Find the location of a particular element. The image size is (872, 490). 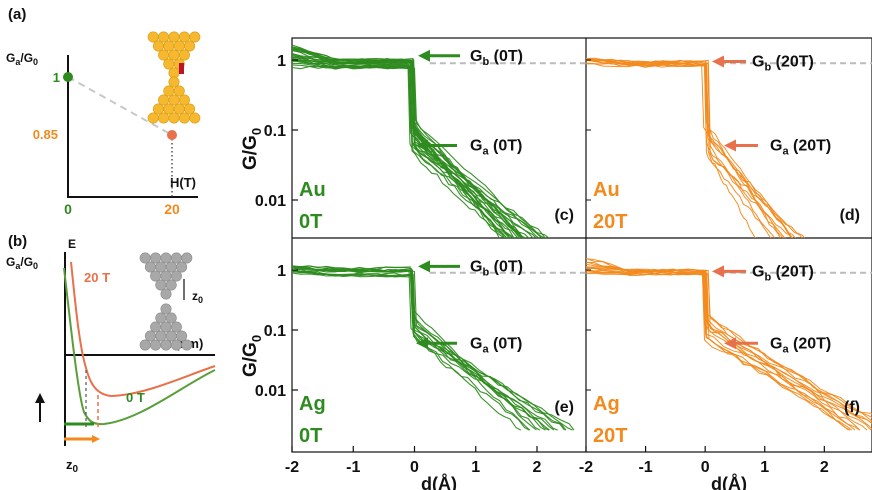

panel-b-label-20T: 20 T is located at coordinates (97, 277).